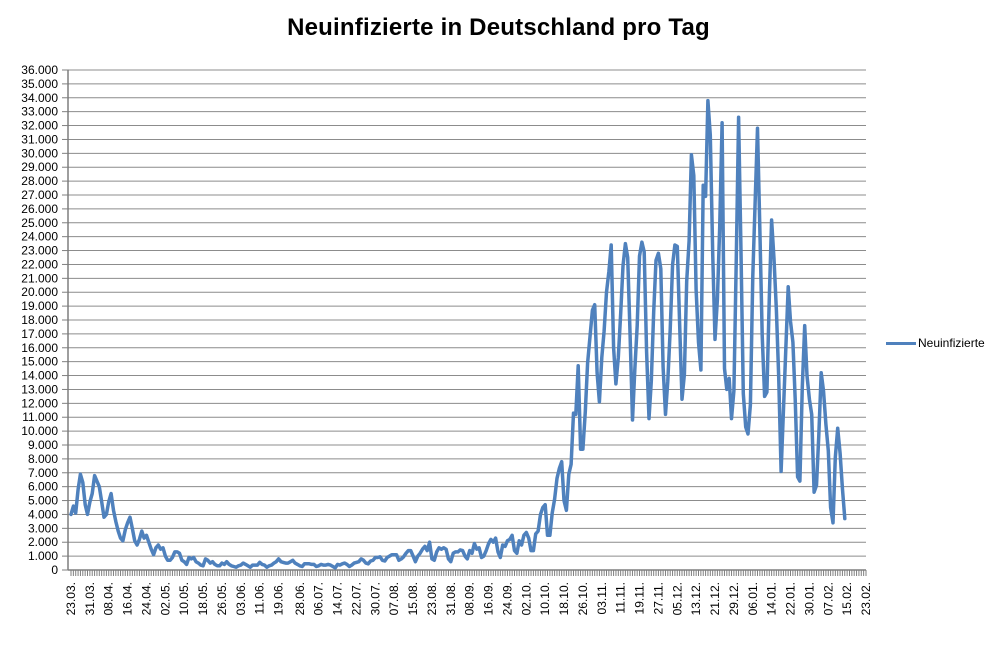 Image resolution: width=997 pixels, height=645 pixels. What do you see at coordinates (39, 362) in the screenshot?
I see `y-axis-label: 15.000` at bounding box center [39, 362].